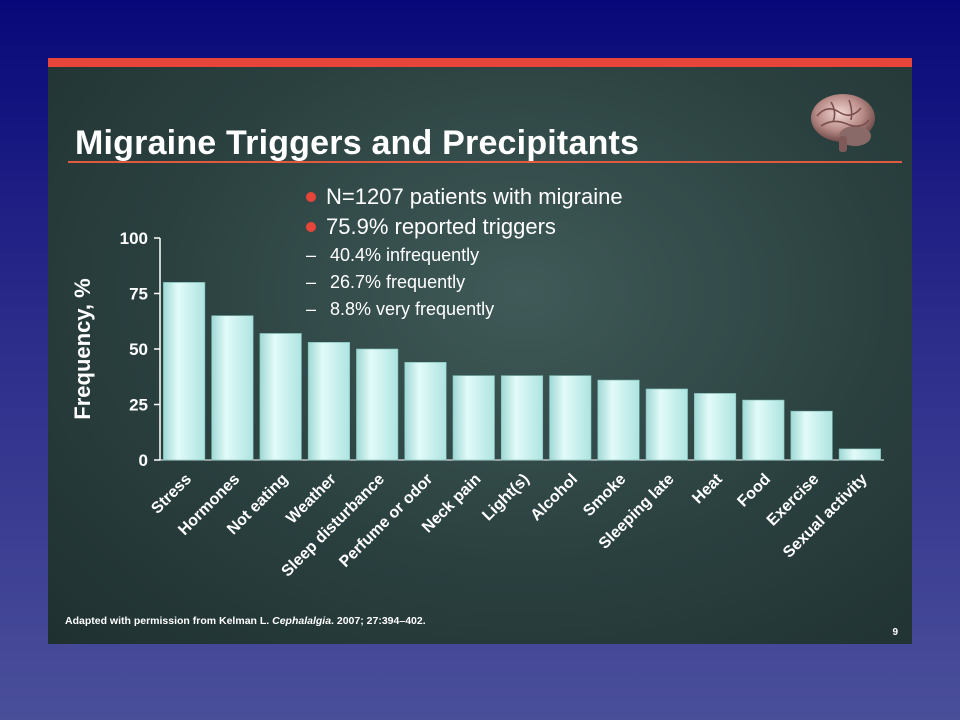 This screenshot has width=960, height=720. What do you see at coordinates (134, 238) in the screenshot?
I see `y-tick-label: 100` at bounding box center [134, 238].